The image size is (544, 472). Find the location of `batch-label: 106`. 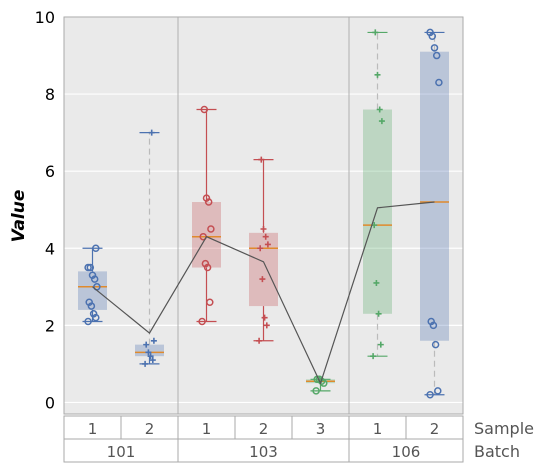

batch-label: 106 is located at coordinates (406, 452).